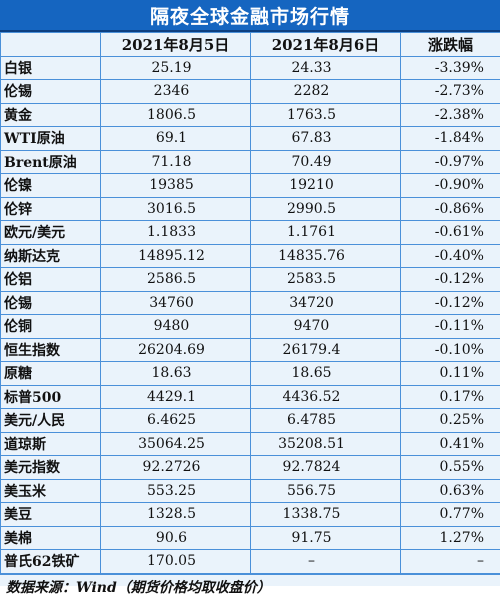 This screenshot has width=500, height=599. I want to click on price-date-2-value: 6.4785, so click(325, 420).